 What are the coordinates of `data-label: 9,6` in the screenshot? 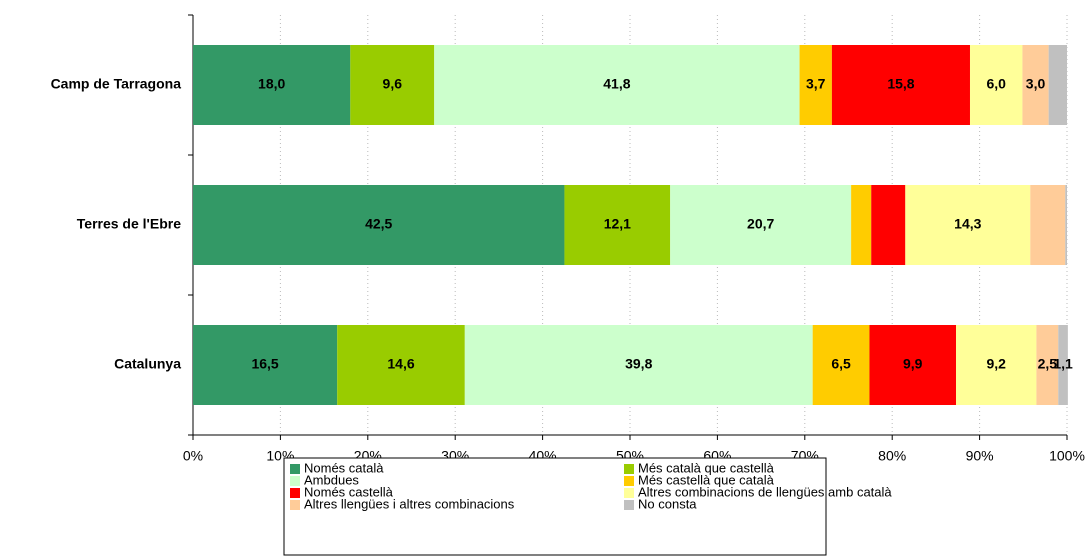 It's located at (393, 84).